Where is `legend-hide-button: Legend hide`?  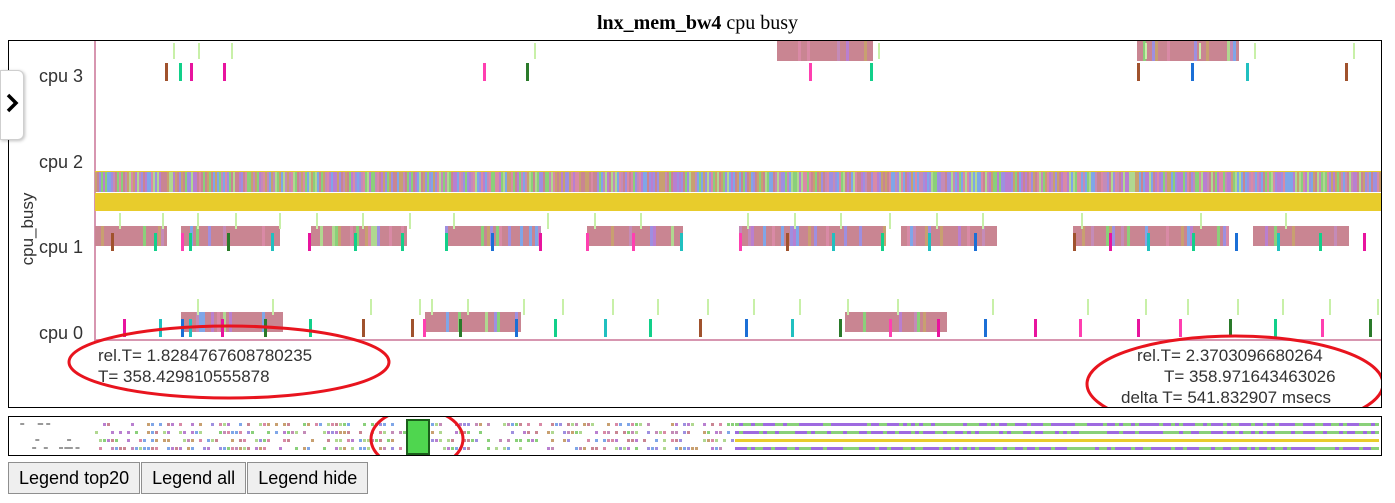 legend-hide-button: Legend hide is located at coordinates (308, 478).